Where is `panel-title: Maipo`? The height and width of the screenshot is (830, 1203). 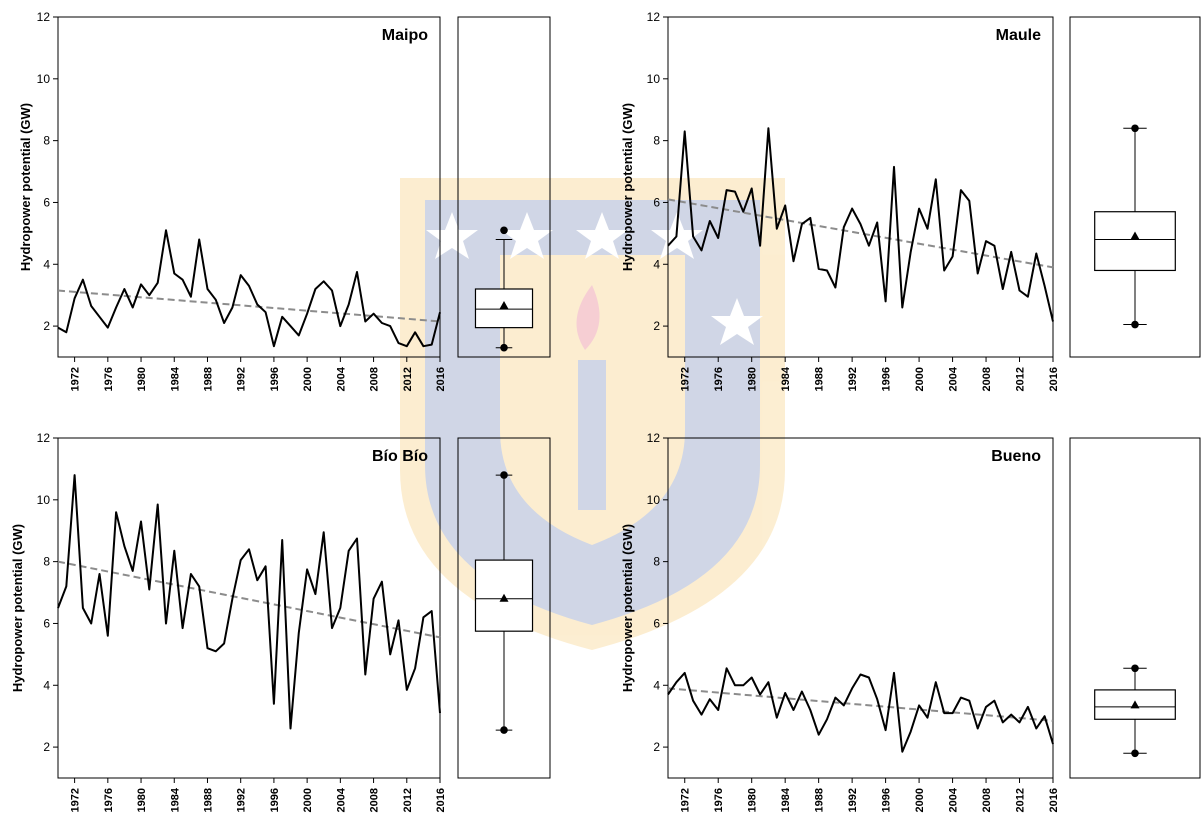
panel-title: Maipo is located at coordinates (405, 35).